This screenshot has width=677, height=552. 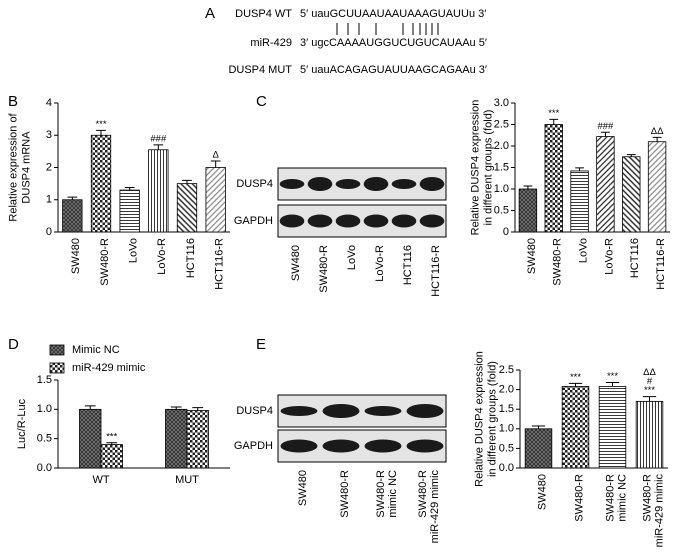 What do you see at coordinates (393, 494) in the screenshot?
I see `blot-lane-label: mimic NC` at bounding box center [393, 494].